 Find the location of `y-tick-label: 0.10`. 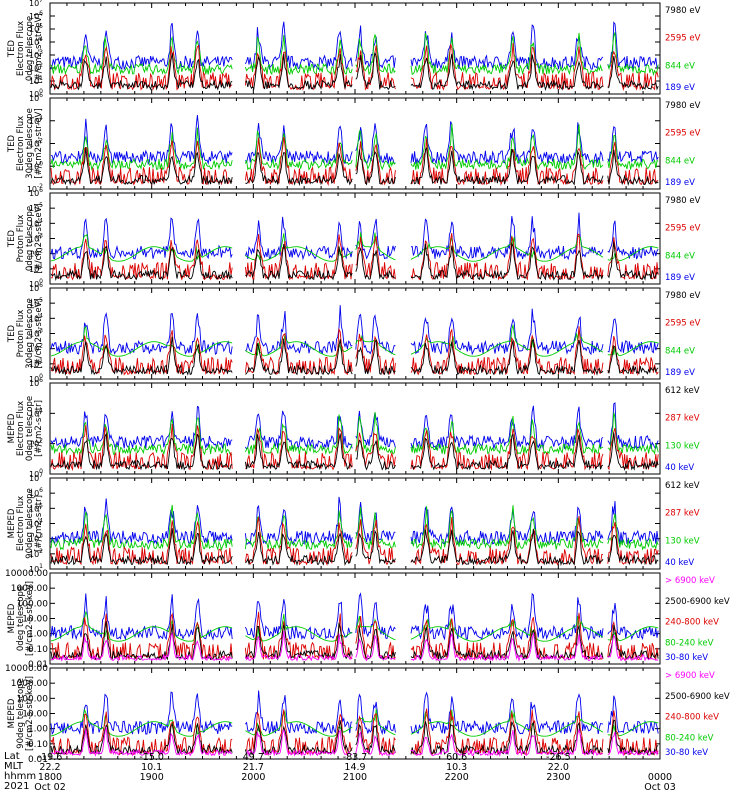

y-tick-label: 0.10 is located at coordinates (38, 650).